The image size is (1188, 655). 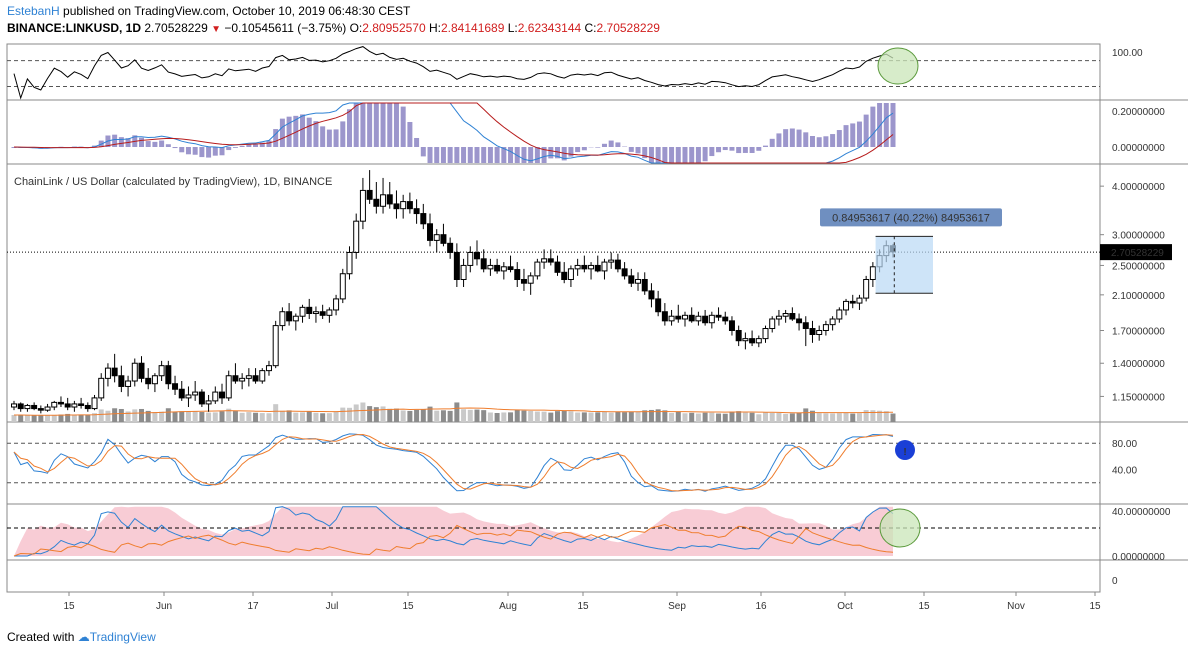 I want to click on volume-ma-line, so click(x=453, y=411).